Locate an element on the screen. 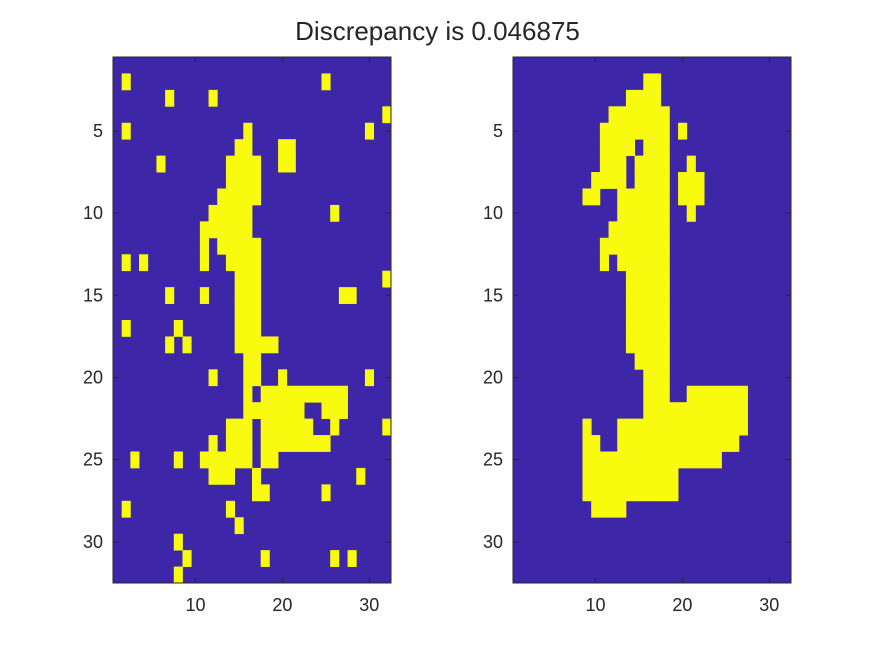 This screenshot has height=656, width=875. y-tick-label: 5 is located at coordinates (98, 131).